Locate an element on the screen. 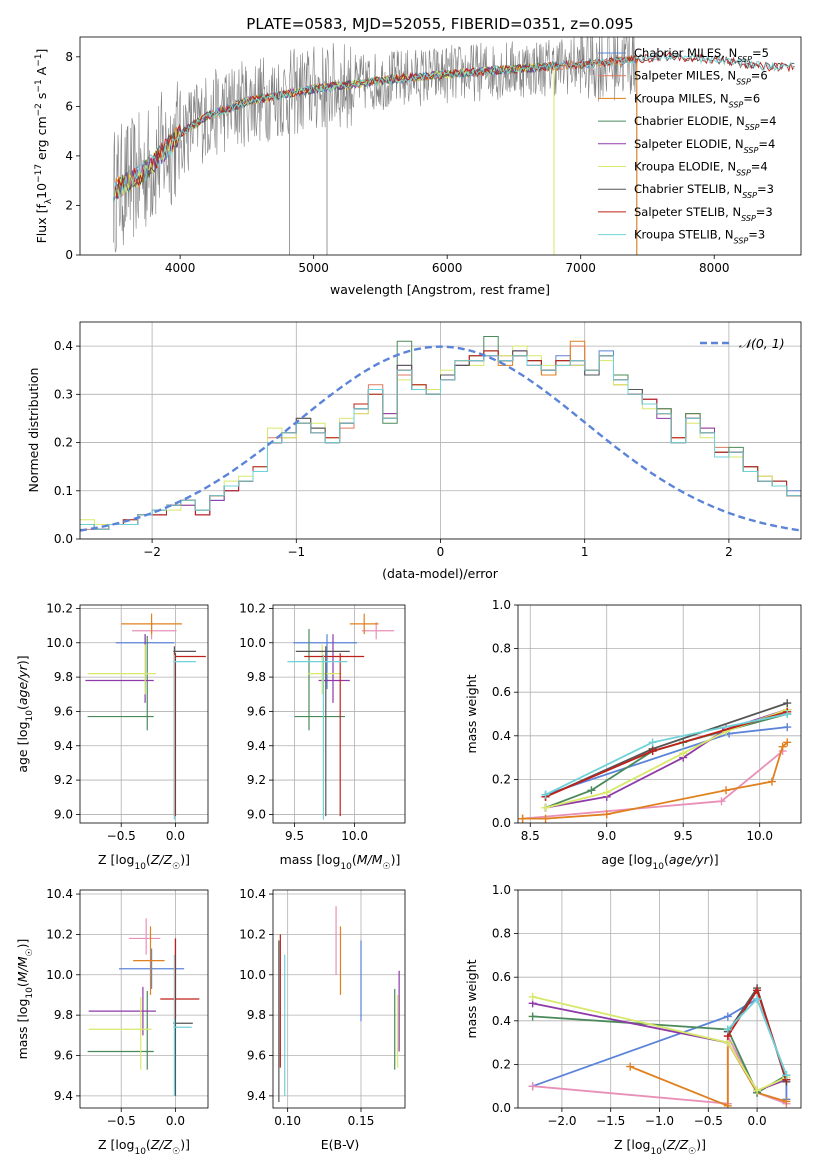  marker-chabrier_stelib is located at coordinates (787, 703).